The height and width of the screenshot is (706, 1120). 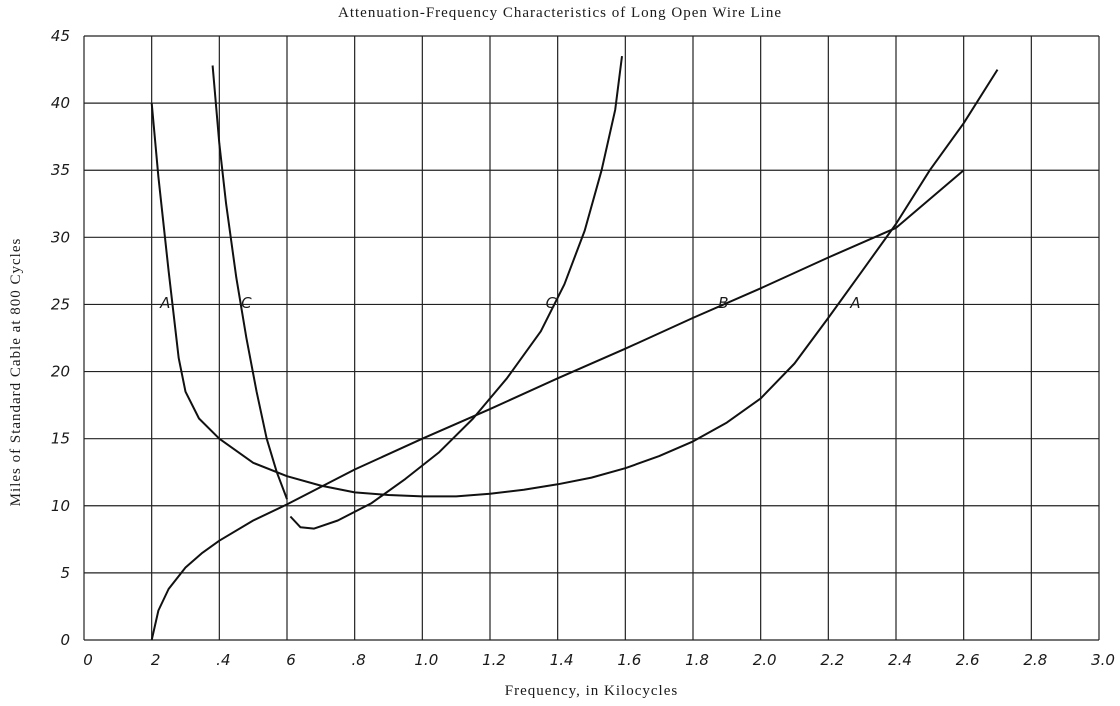 I want to click on x-tick-label-15: 3.0, so click(x=1103, y=660).